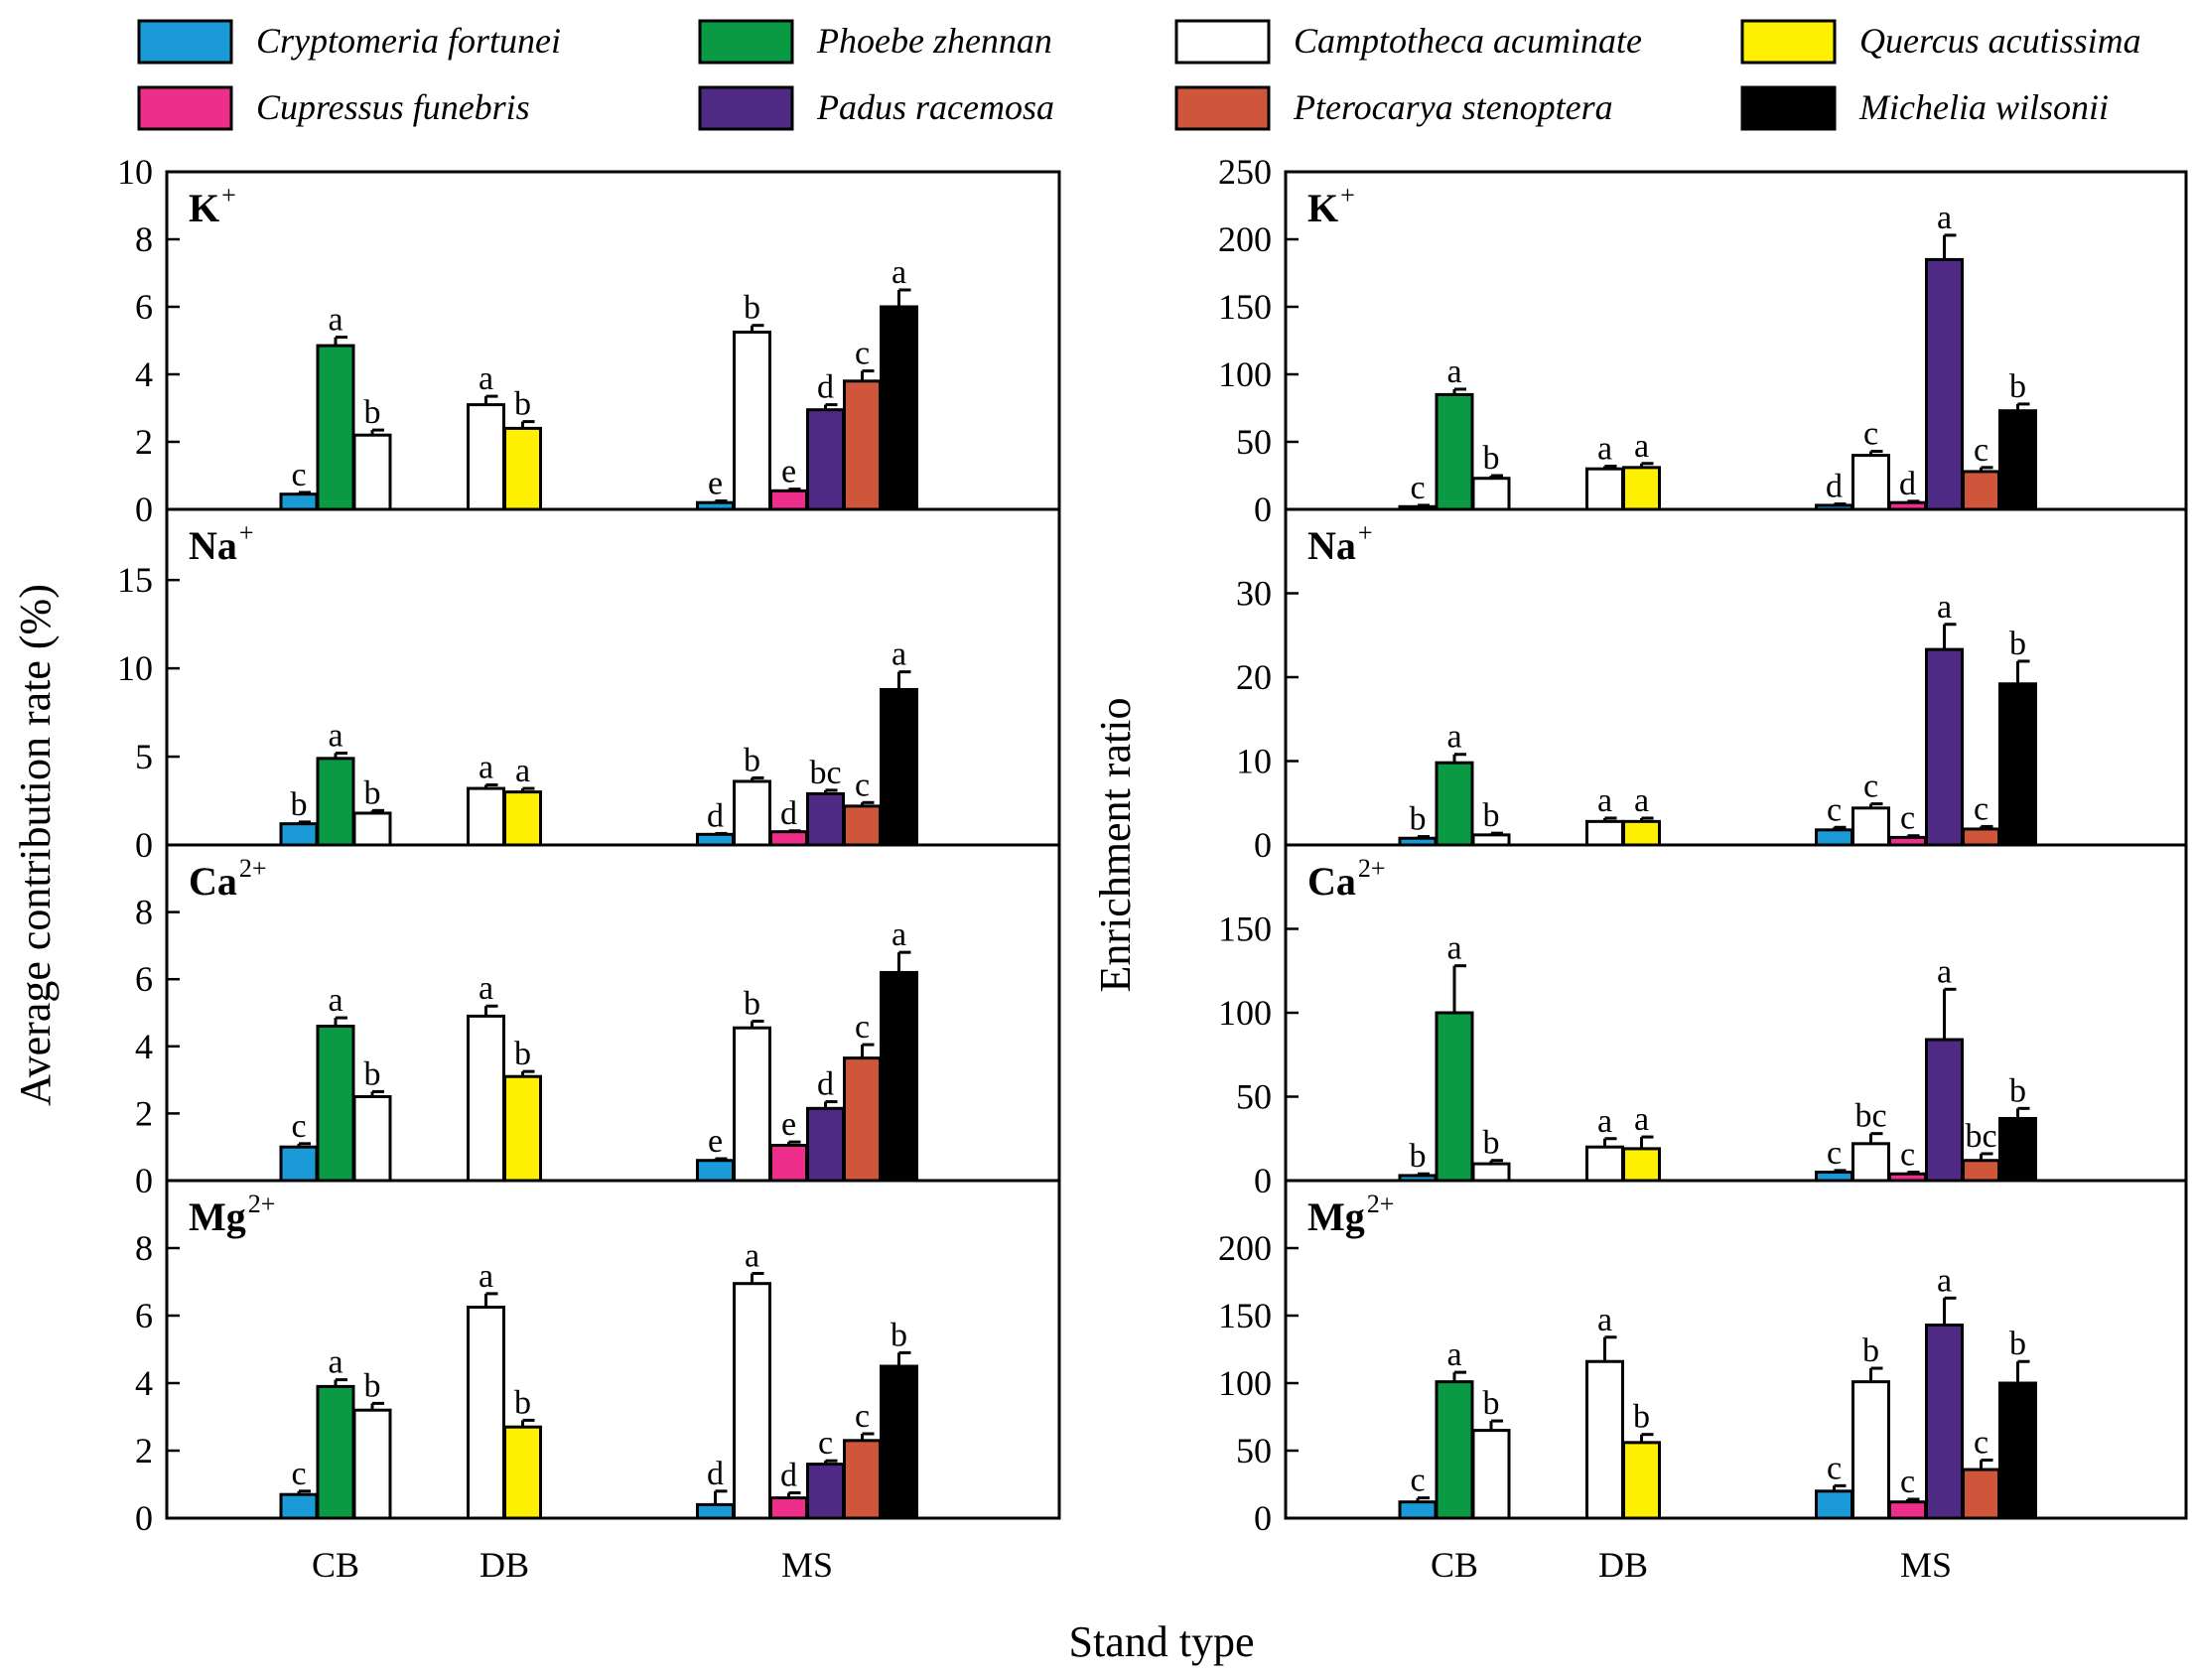  What do you see at coordinates (789, 482) in the screenshot?
I see `bar-group: e` at bounding box center [789, 482].